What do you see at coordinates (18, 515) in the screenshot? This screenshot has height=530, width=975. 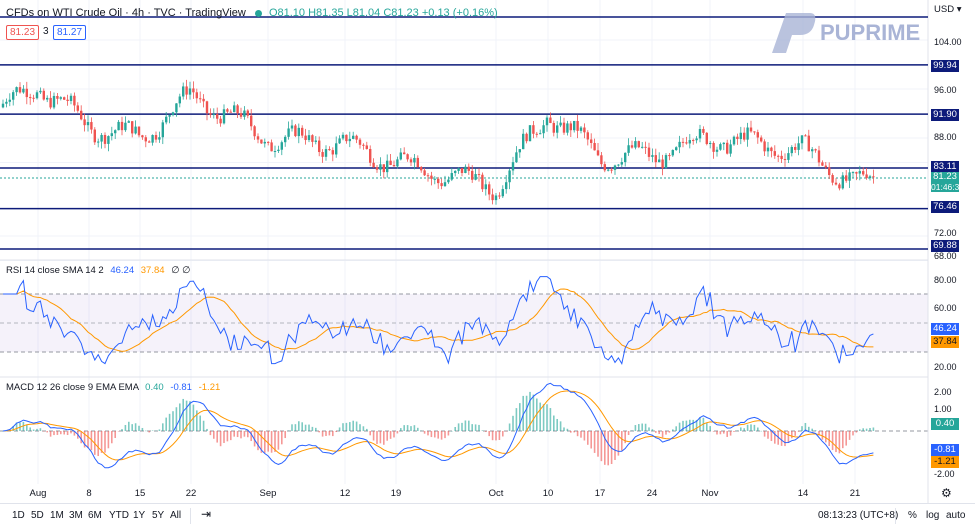 I see `timeframe-1d: 1D` at bounding box center [18, 515].